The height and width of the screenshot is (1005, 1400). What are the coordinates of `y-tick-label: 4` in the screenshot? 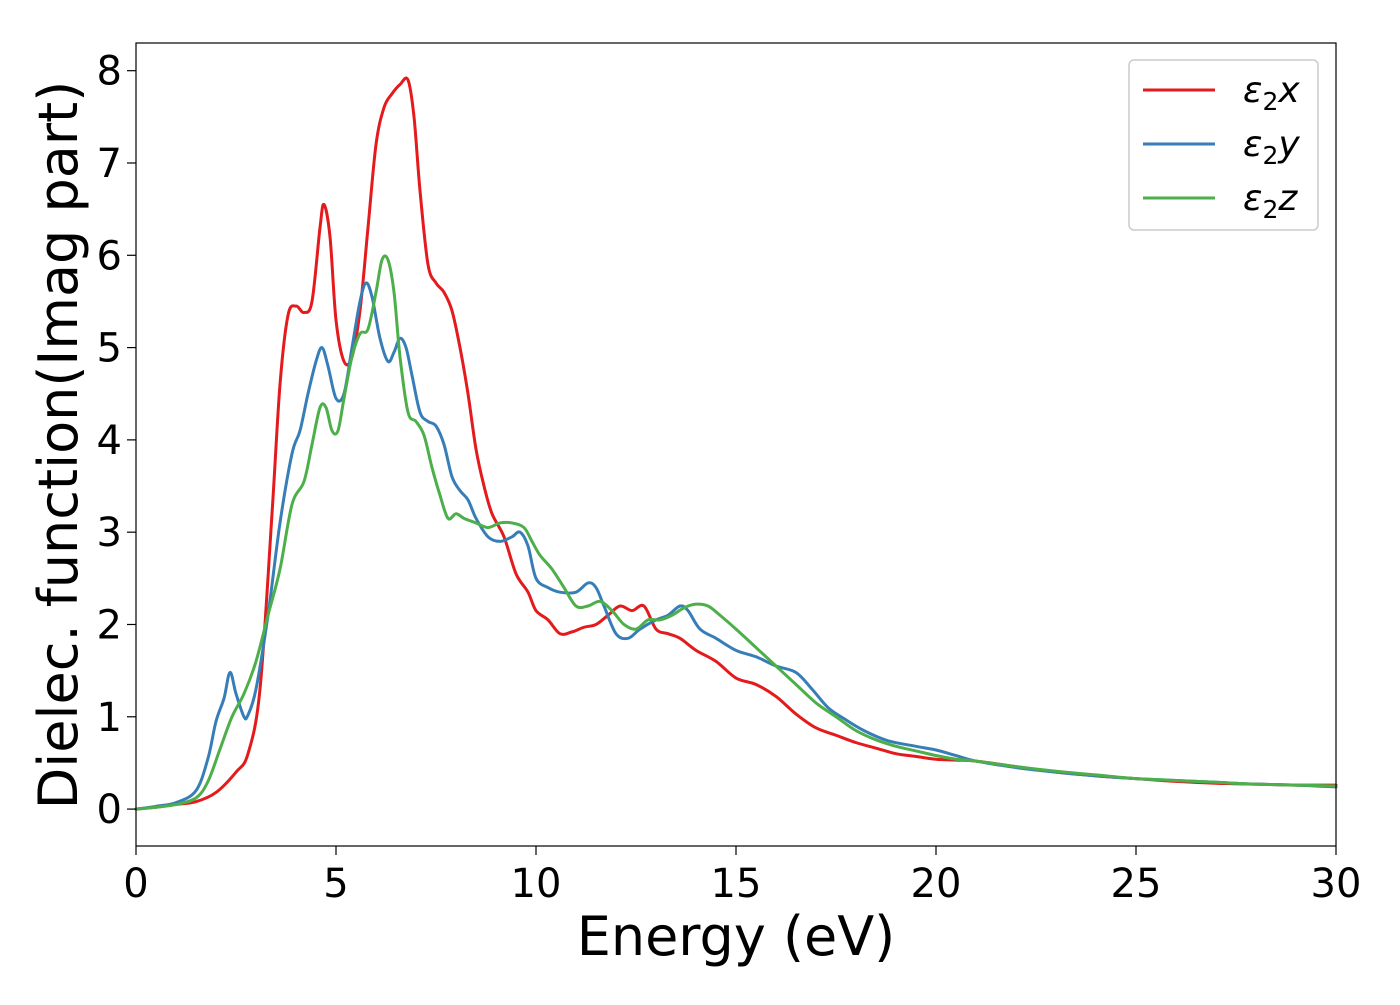 It's located at (109, 441).